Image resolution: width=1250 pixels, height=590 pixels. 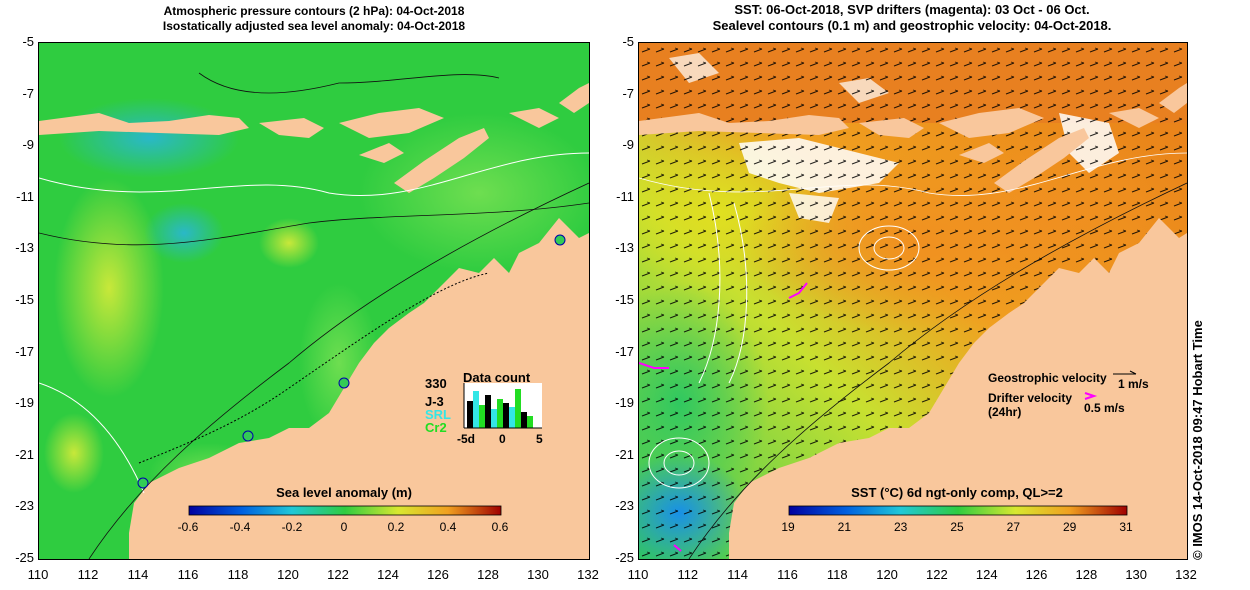 I want to click on data-count-histogram, so click(x=502, y=406).